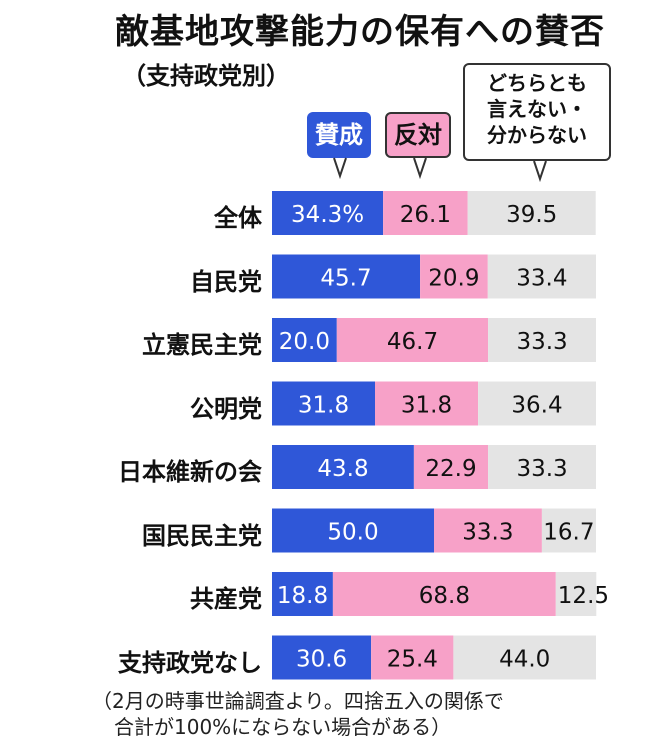 The image size is (658, 753). I want to click on chart-title: 敵基地攻撃能力の保有への賛否, so click(360, 32).